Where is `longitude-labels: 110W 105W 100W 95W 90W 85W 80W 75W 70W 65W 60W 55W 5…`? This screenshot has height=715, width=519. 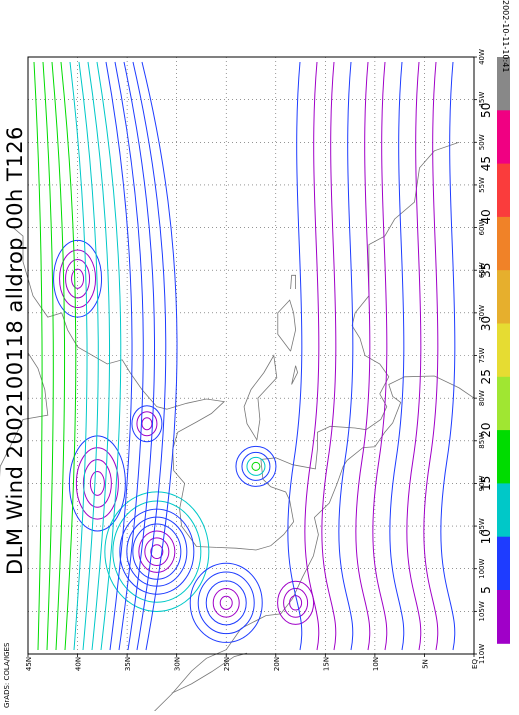 longitude-labels: 110W 105W 100W 95W 90W 85W 80W 75W 70W 65W 60W 55W 5… is located at coordinates (480, 356).